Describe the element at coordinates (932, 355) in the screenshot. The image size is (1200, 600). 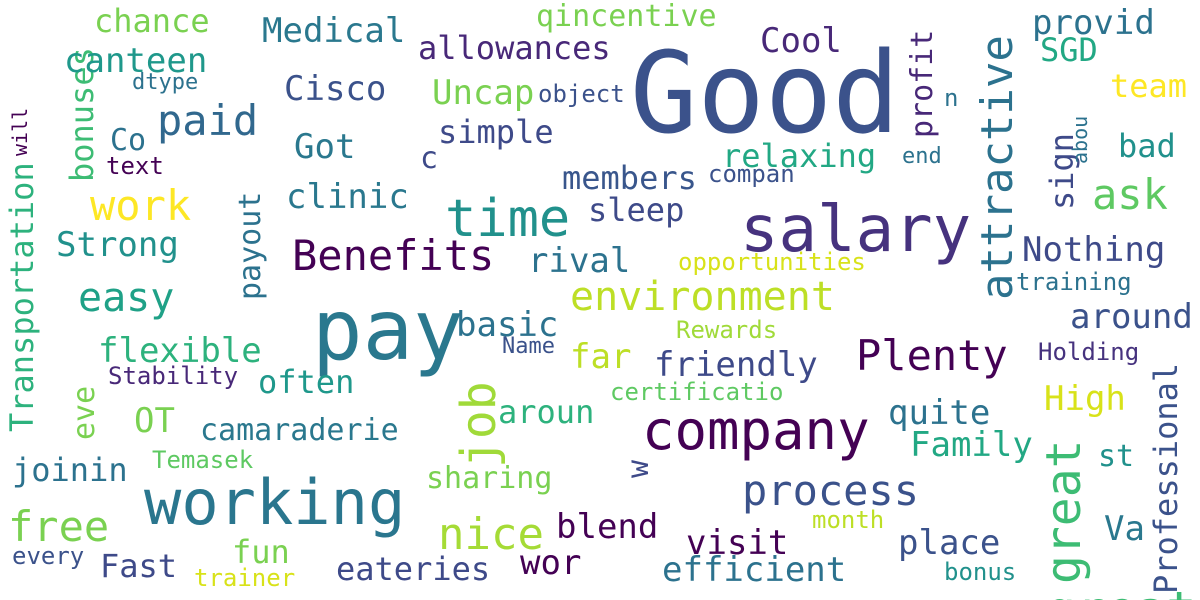
I see `word: Plenty` at that location.